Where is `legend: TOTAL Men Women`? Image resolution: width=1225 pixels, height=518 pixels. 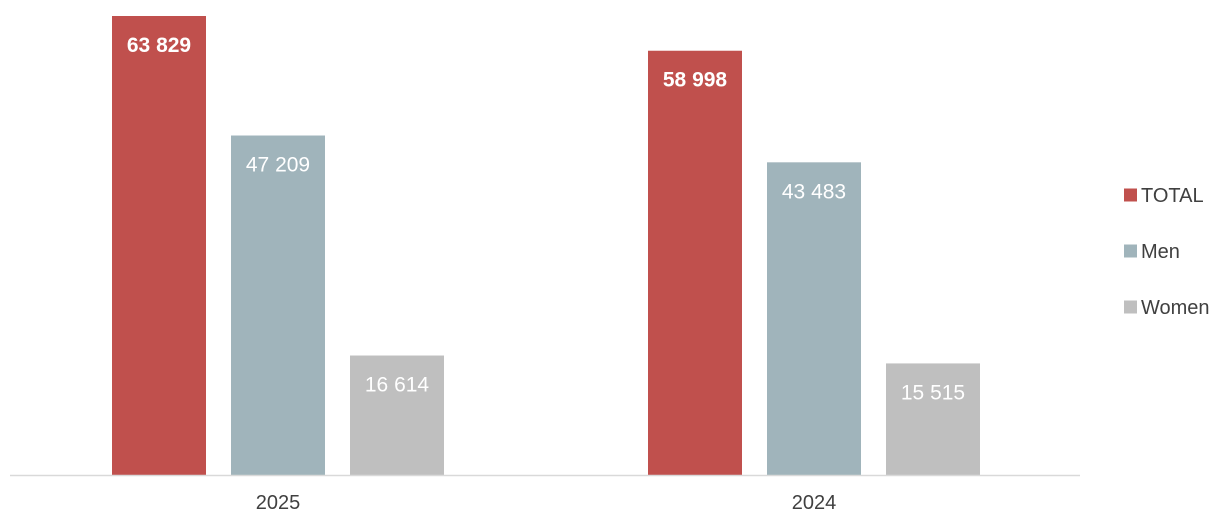
legend: TOTAL Men Women is located at coordinates (1167, 252).